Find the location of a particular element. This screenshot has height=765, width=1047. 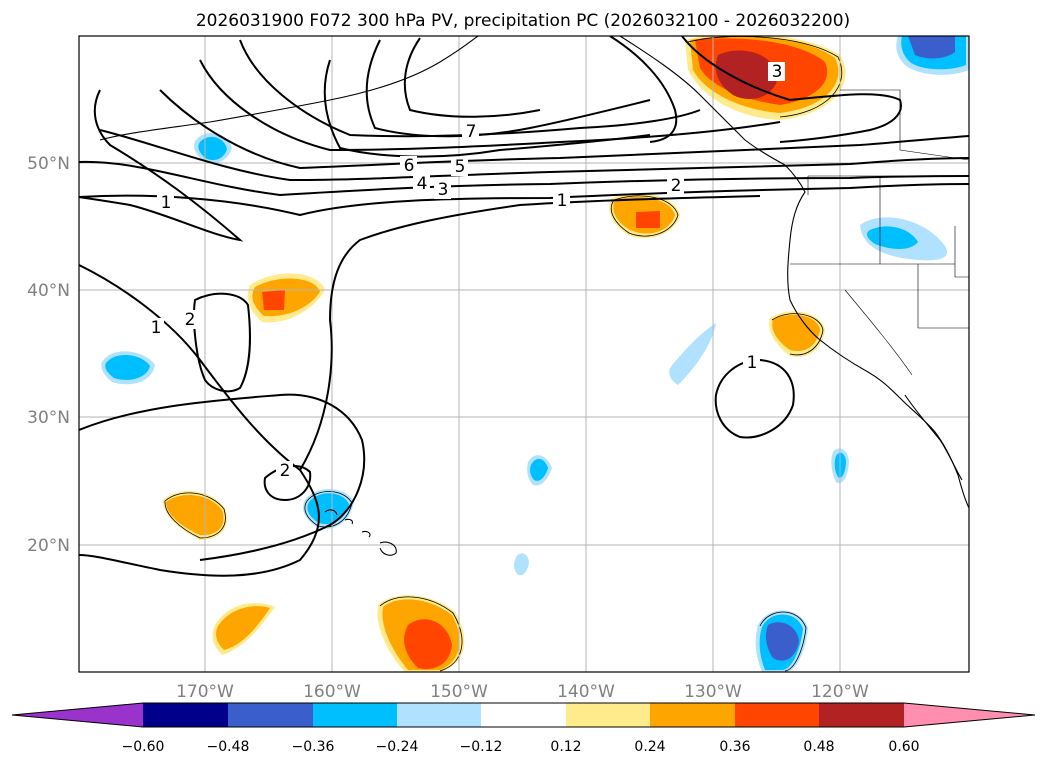

lon-label: 120°W is located at coordinates (840, 692).